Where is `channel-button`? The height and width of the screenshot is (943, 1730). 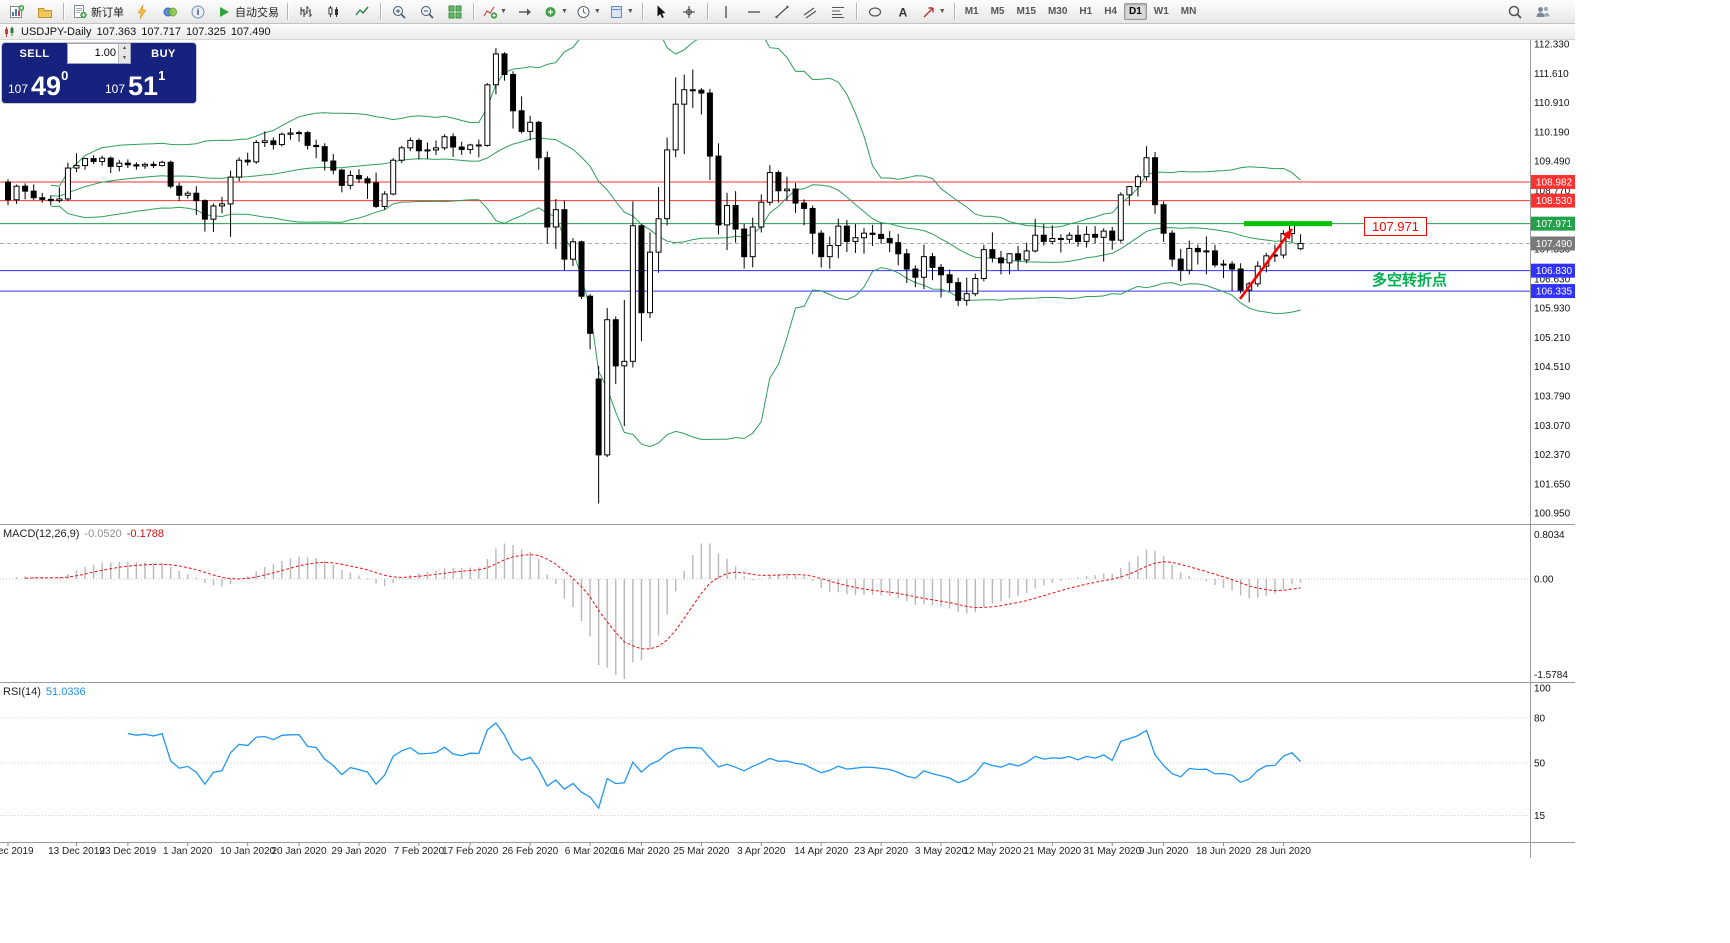 channel-button is located at coordinates (810, 12).